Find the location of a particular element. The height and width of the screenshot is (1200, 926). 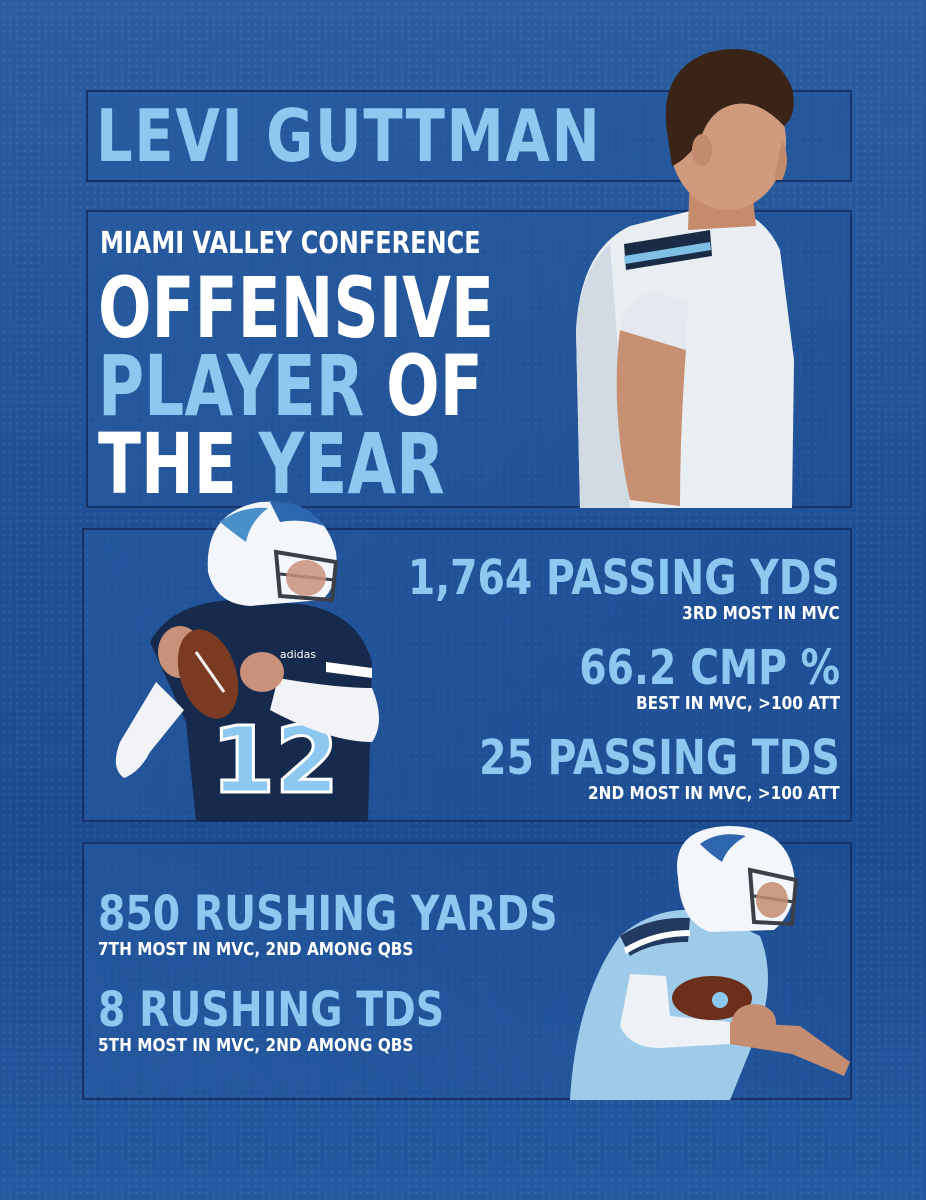

stat-value: 850 RUSHING YARDS is located at coordinates (328, 914).